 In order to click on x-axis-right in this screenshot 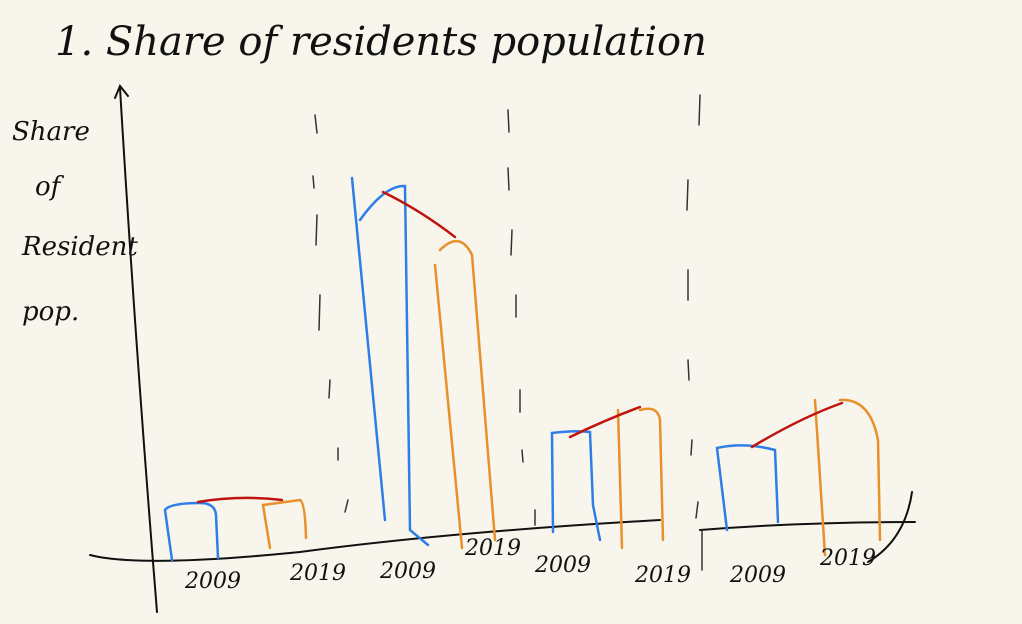, I will do `click(807, 526)`.